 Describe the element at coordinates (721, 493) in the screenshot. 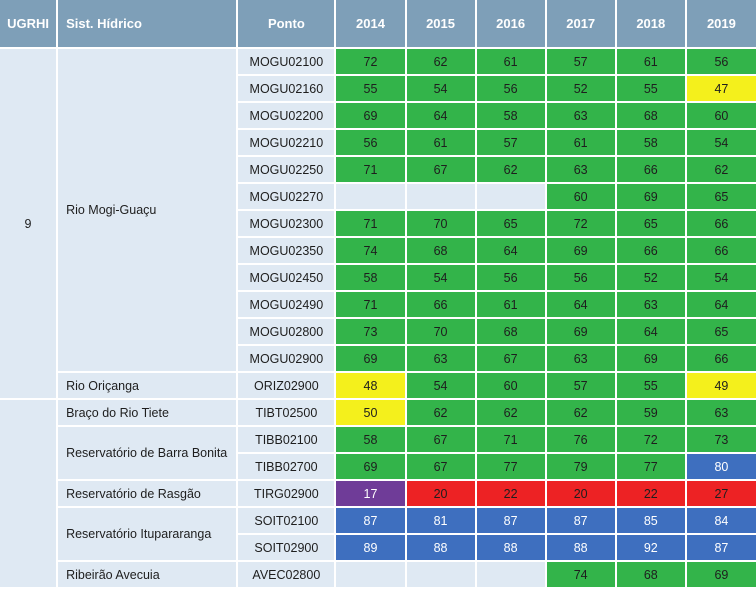

I see `value-cell: 27` at that location.